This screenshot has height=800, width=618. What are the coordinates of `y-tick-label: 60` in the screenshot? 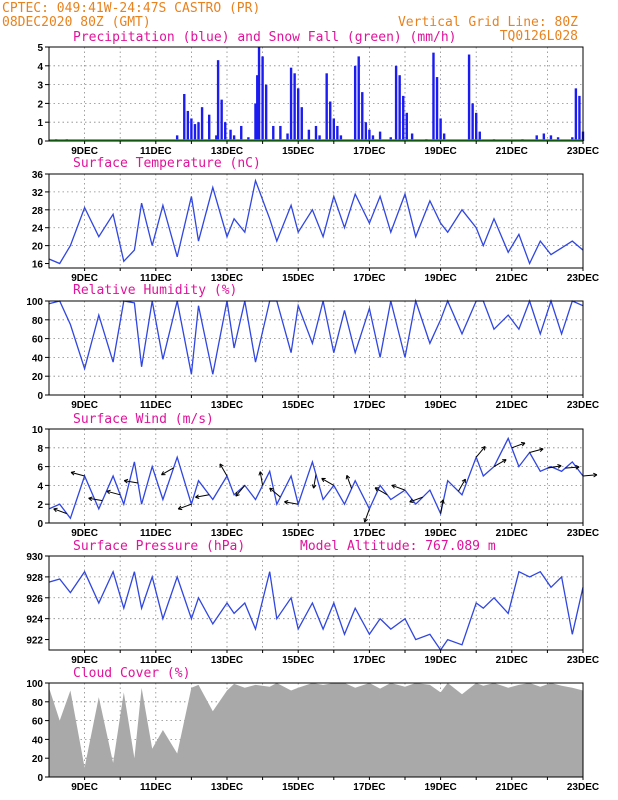 It's located at (38, 722).